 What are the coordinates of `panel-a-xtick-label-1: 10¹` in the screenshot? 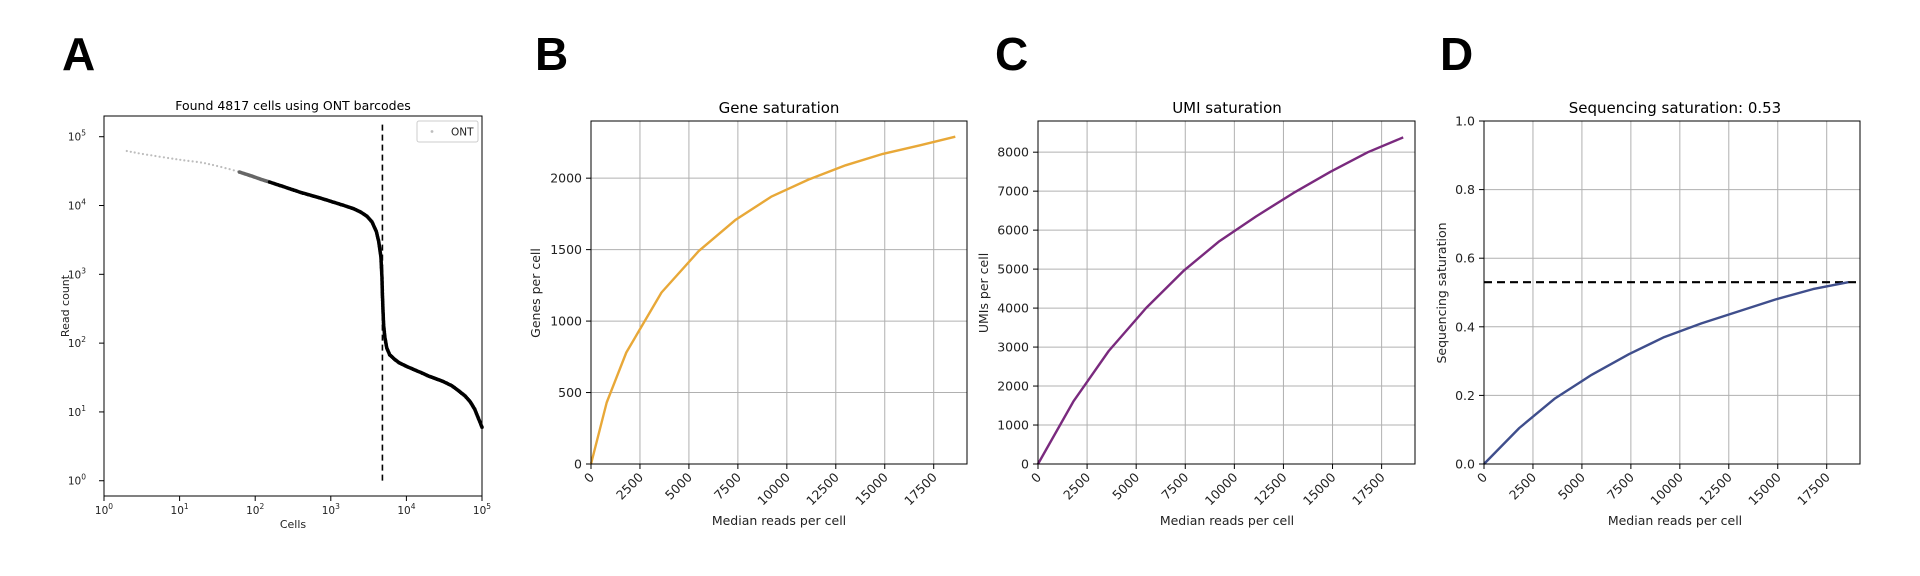 It's located at (180, 509).